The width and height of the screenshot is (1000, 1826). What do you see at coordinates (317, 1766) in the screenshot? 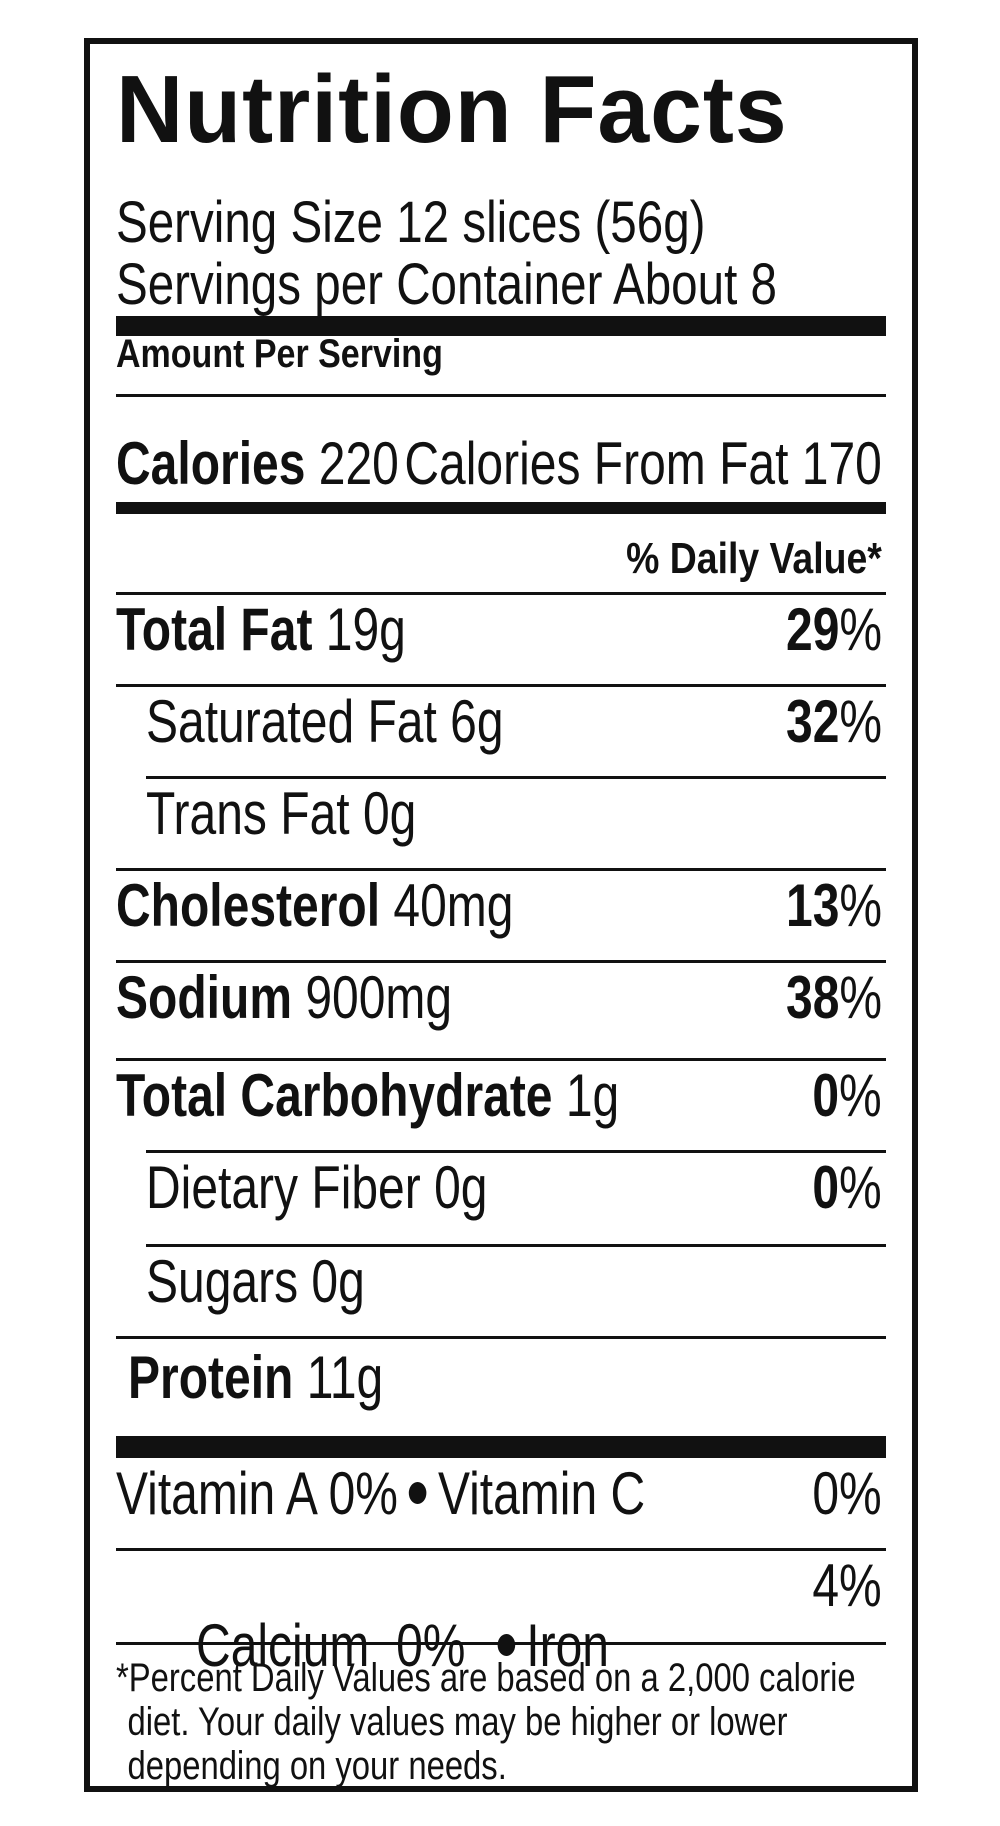
I see `footnote-line: depending on your needs.` at bounding box center [317, 1766].